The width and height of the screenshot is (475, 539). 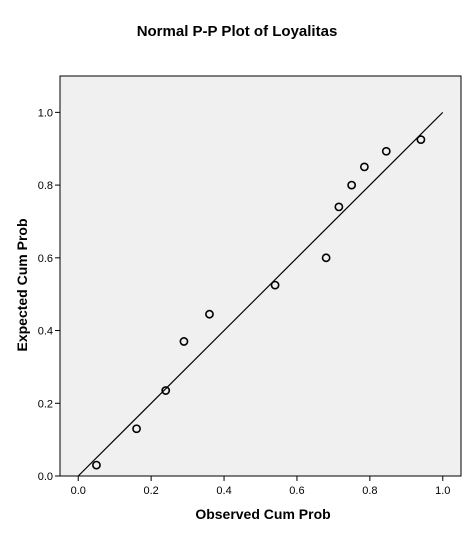 I want to click on y-tick-label: 0.2, so click(x=45, y=404).